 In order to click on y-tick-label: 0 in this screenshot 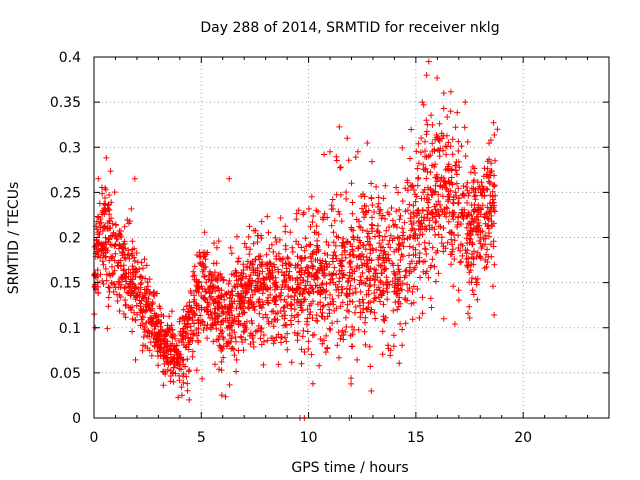, I will do `click(76, 419)`.